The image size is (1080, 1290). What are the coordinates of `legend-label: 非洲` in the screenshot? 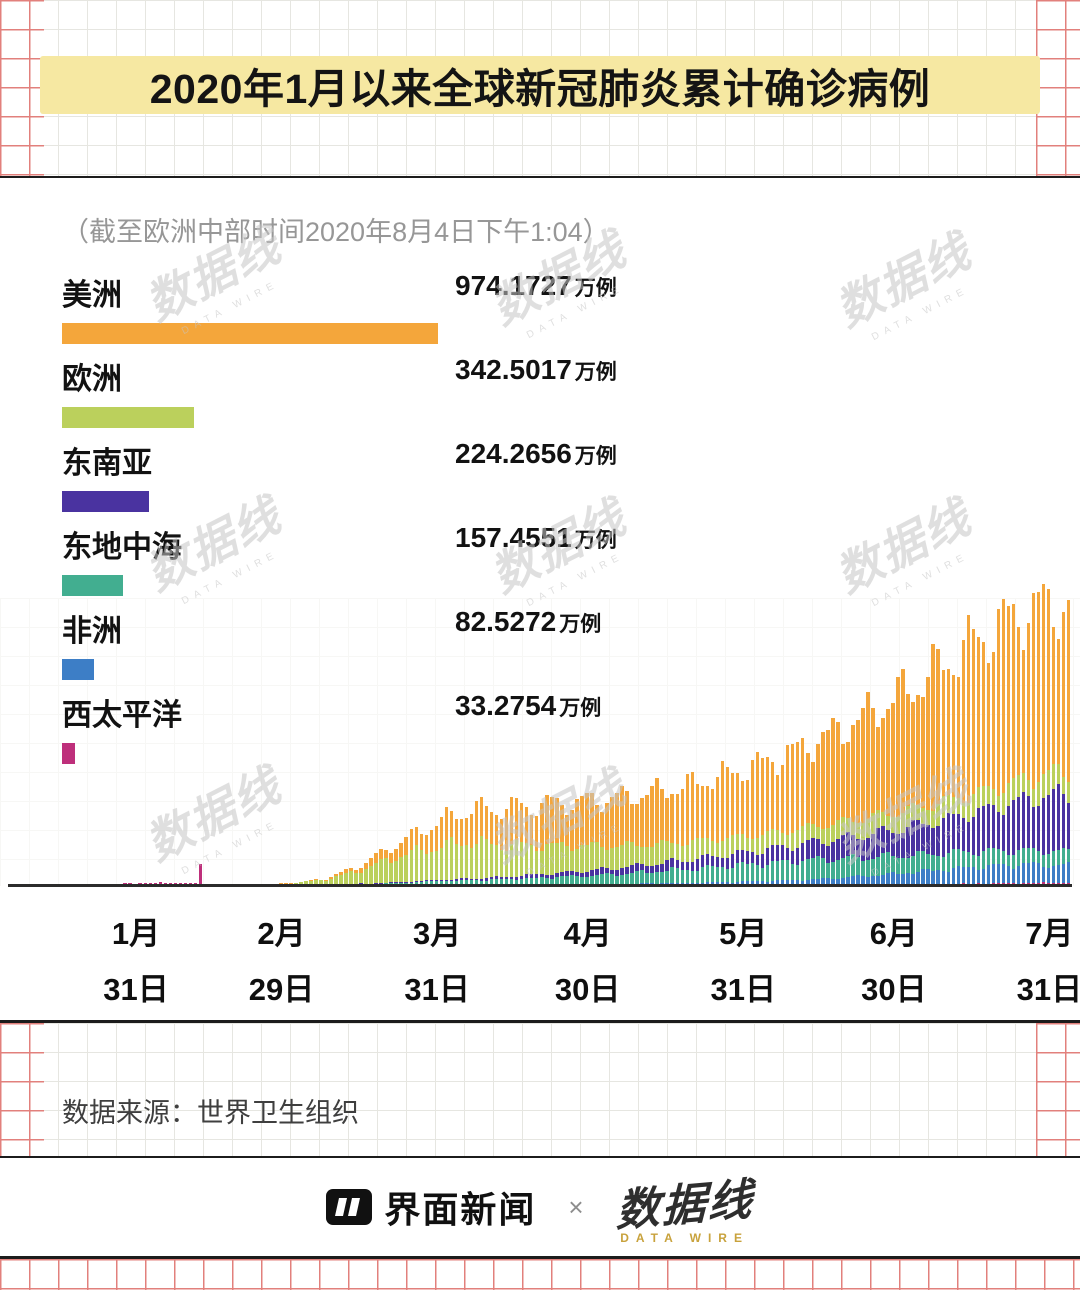 It's located at (92, 631).